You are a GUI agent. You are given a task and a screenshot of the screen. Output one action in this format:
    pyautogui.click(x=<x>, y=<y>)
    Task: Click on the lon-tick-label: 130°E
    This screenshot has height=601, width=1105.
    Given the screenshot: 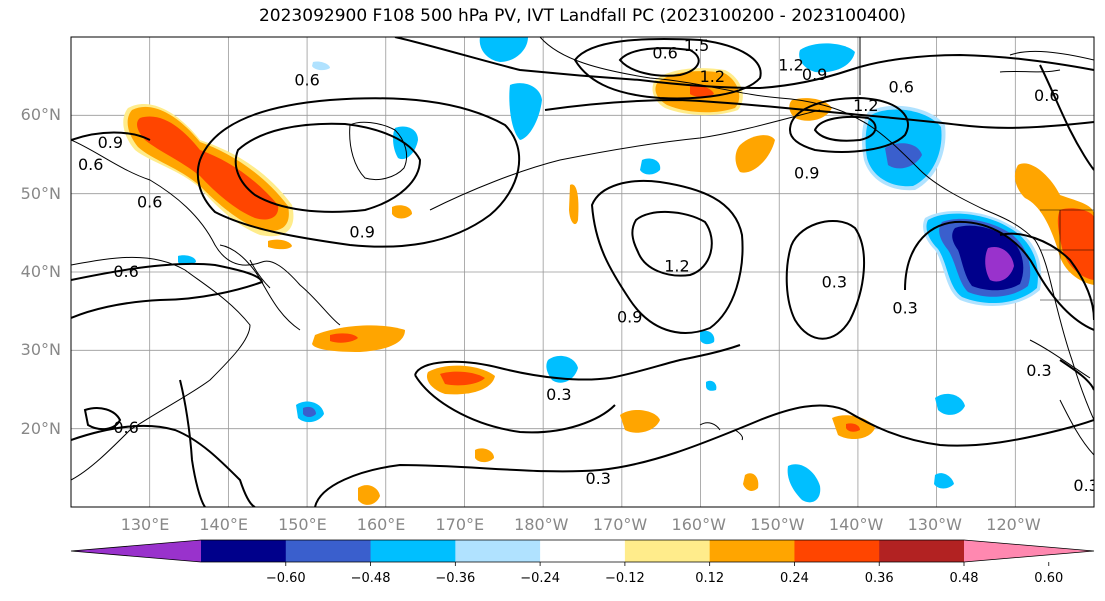 What is the action you would take?
    pyautogui.click(x=145, y=524)
    